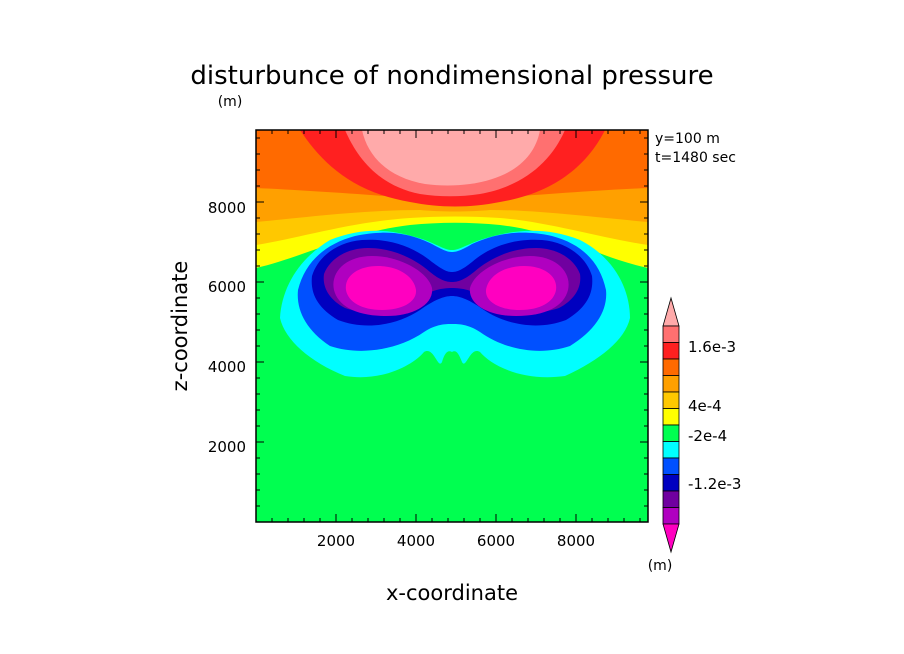 This screenshot has width=904, height=654. Describe the element at coordinates (416, 541) in the screenshot. I see `x-tick-label: 4000` at that location.